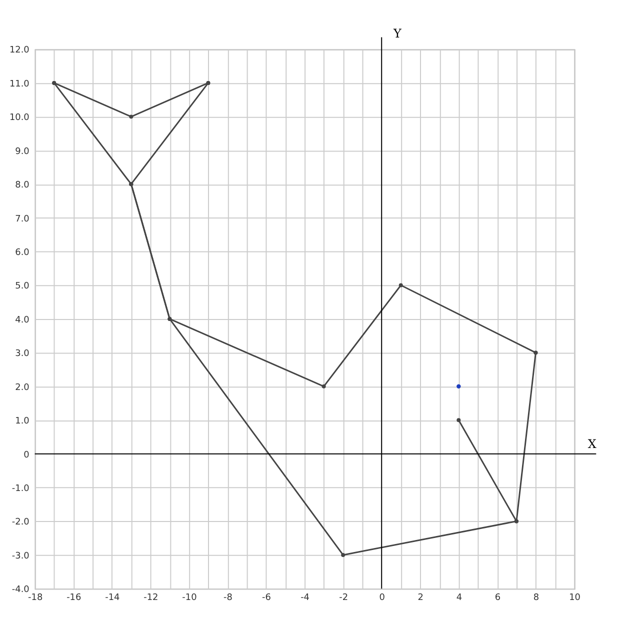 The height and width of the screenshot is (630, 627). I want to click on y-tick-label: 8.0, so click(22, 185).